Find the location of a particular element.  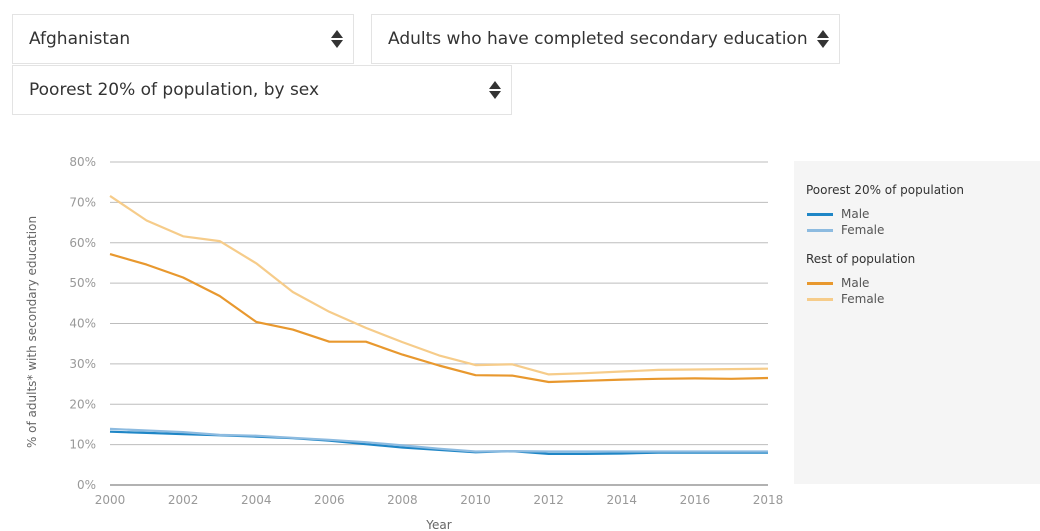

legend-group: Rest of population Male Female is located at coordinates (923, 279).